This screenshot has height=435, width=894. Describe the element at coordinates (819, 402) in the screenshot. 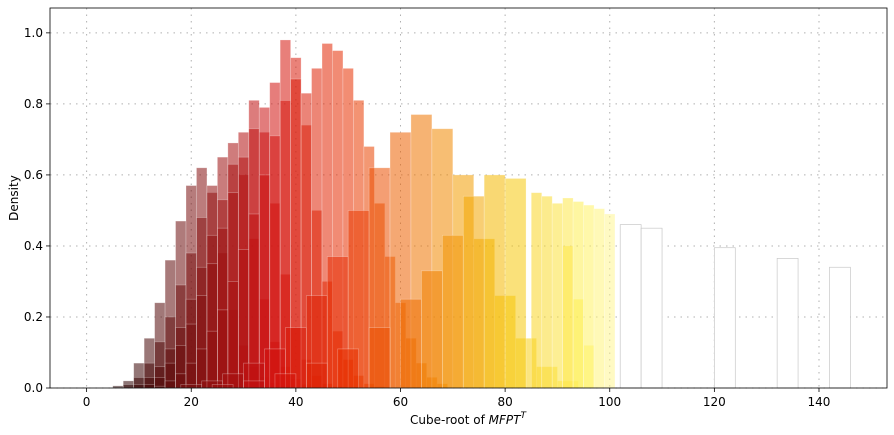

I see `x-tick-label: 140` at that location.